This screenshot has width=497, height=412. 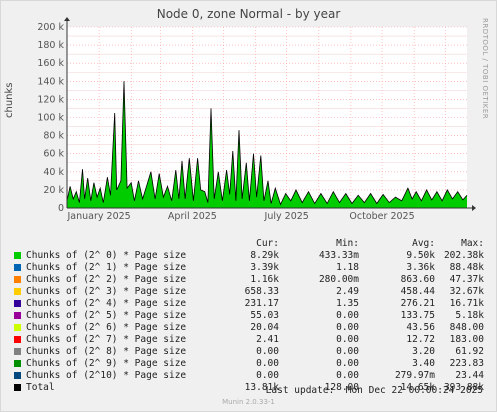 I want to click on y-tick-label: 60 k, so click(x=53, y=154).